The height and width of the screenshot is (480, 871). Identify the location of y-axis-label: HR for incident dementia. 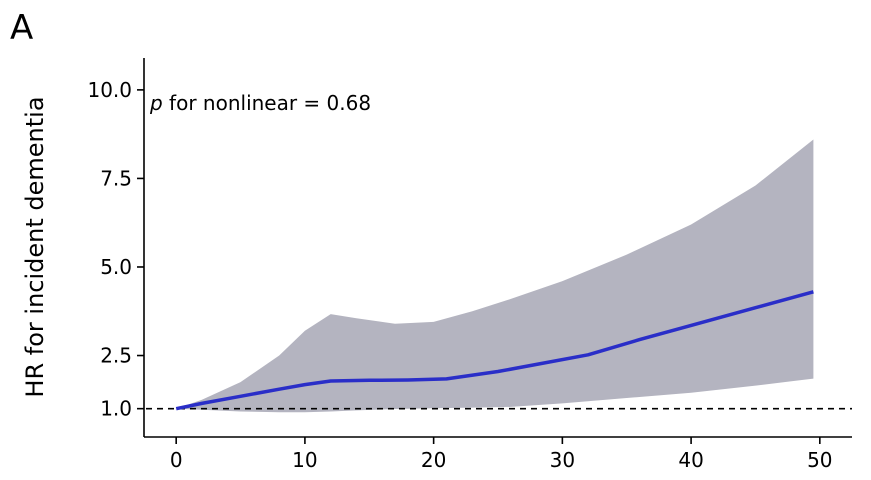
(35, 246).